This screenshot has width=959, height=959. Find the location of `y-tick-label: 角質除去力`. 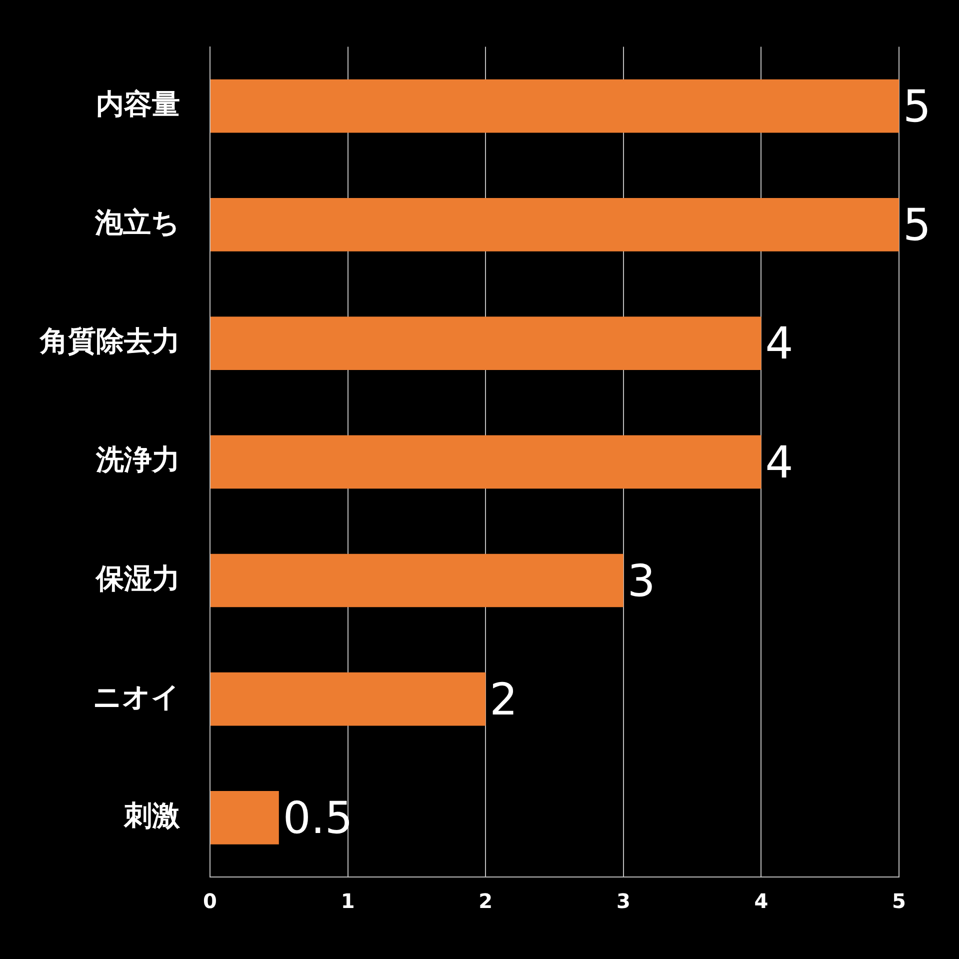

y-tick-label: 角質除去力 is located at coordinates (109, 341).